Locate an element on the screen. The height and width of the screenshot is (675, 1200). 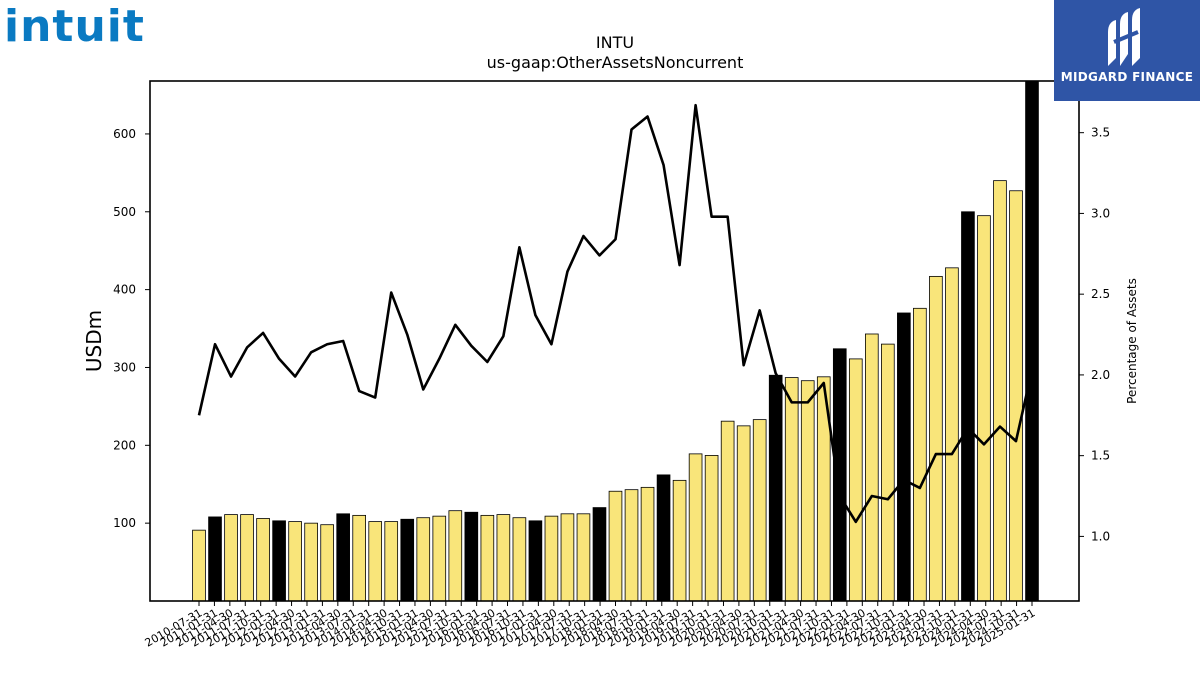
y2-axis-label: Percentage of Assets is located at coordinates (1132, 341).